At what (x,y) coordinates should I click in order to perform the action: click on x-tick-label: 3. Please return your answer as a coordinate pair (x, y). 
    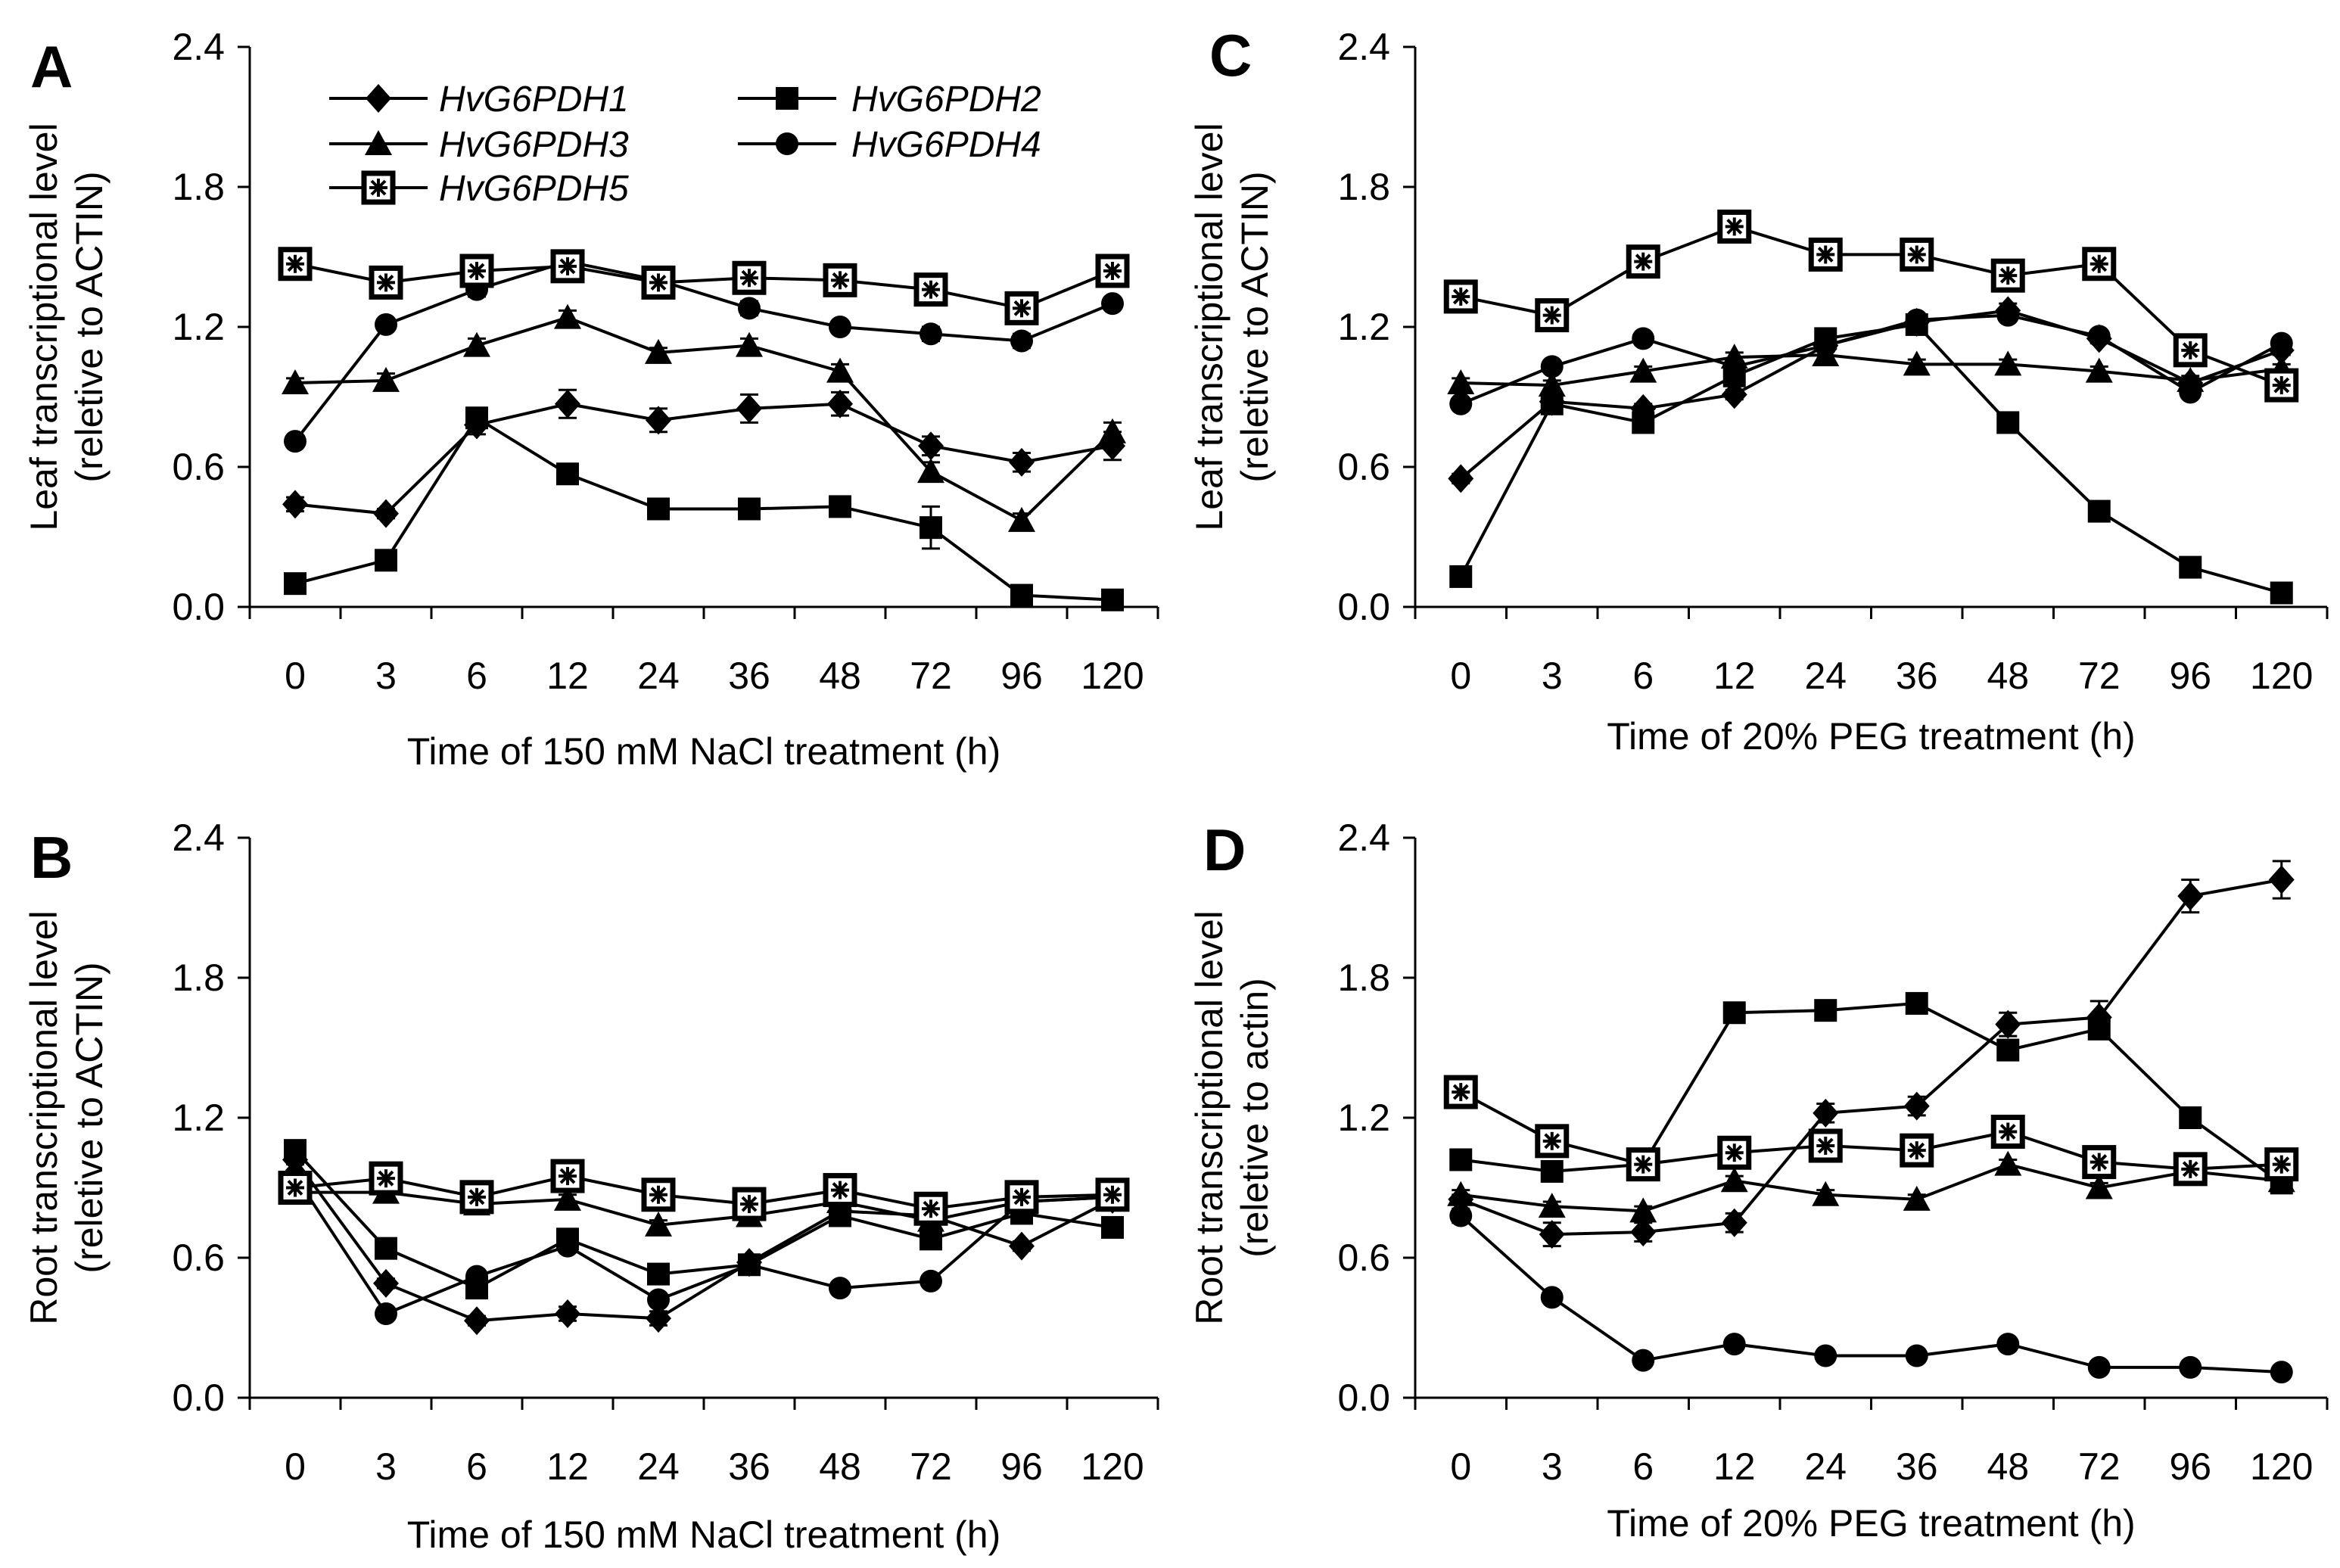
    Looking at the image, I should click on (386, 1466).